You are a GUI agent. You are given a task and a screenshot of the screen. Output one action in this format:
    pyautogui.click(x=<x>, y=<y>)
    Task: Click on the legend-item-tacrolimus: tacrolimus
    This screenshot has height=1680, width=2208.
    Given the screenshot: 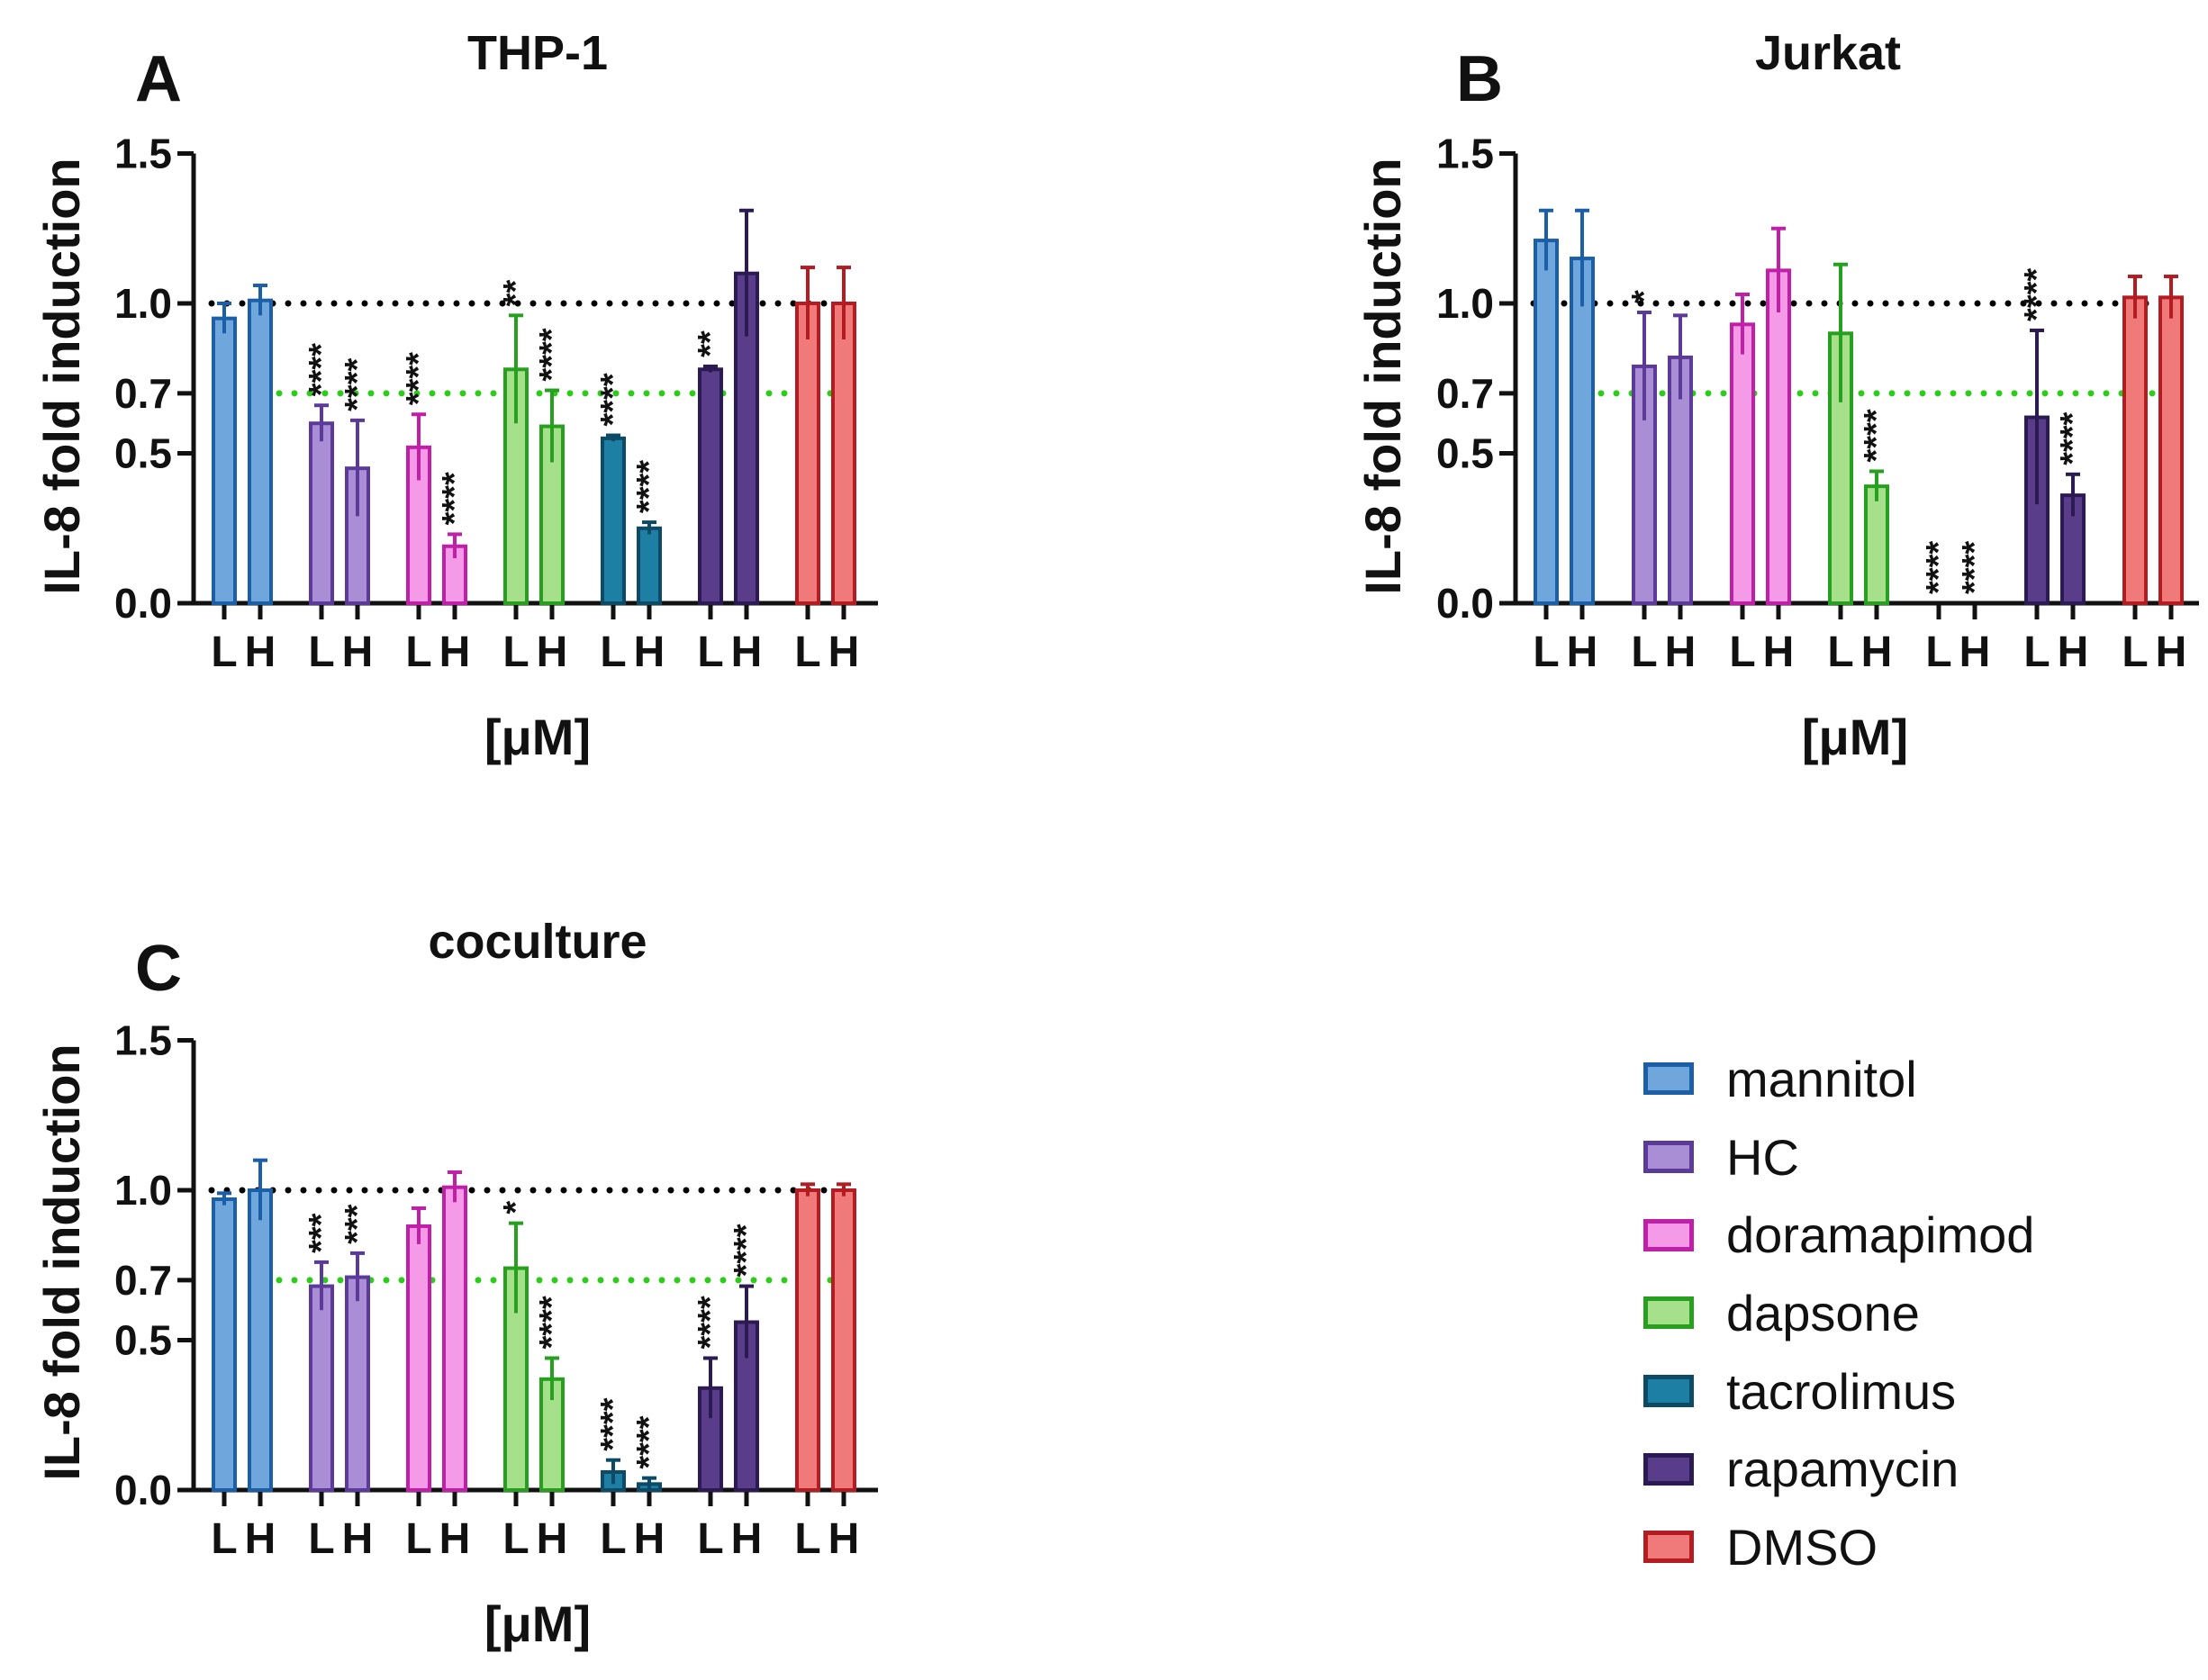 What is the action you would take?
    pyautogui.click(x=1895, y=1391)
    